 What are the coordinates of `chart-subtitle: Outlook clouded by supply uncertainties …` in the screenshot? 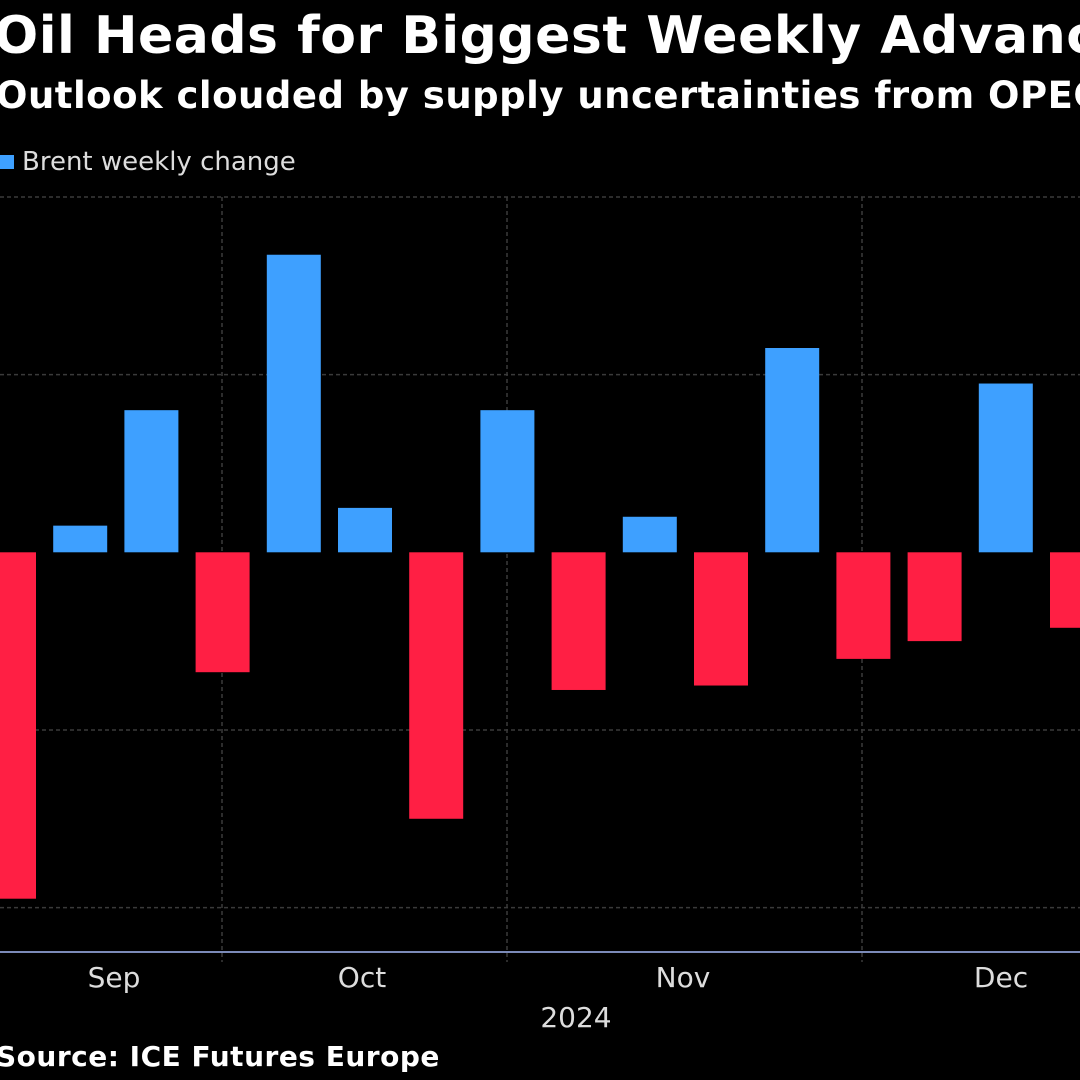 It's located at (540, 95).